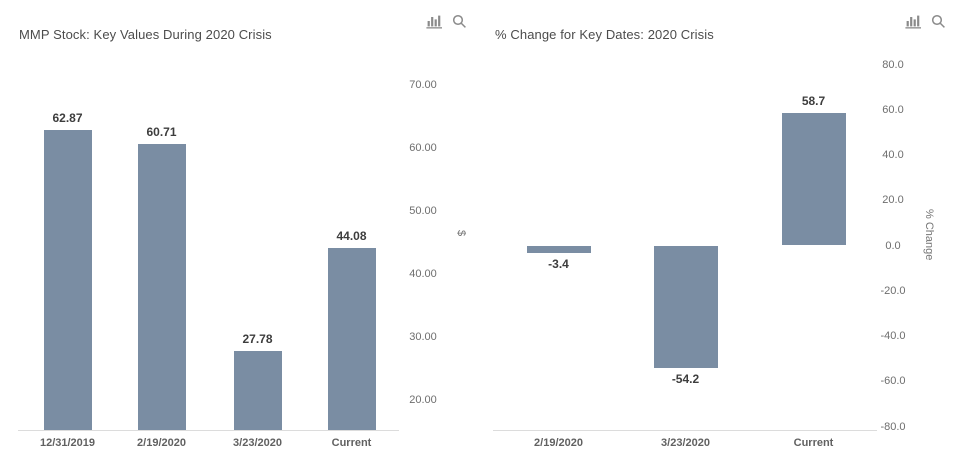 This screenshot has width=958, height=464. I want to click on bar-value-label: 58.7, so click(813, 100).